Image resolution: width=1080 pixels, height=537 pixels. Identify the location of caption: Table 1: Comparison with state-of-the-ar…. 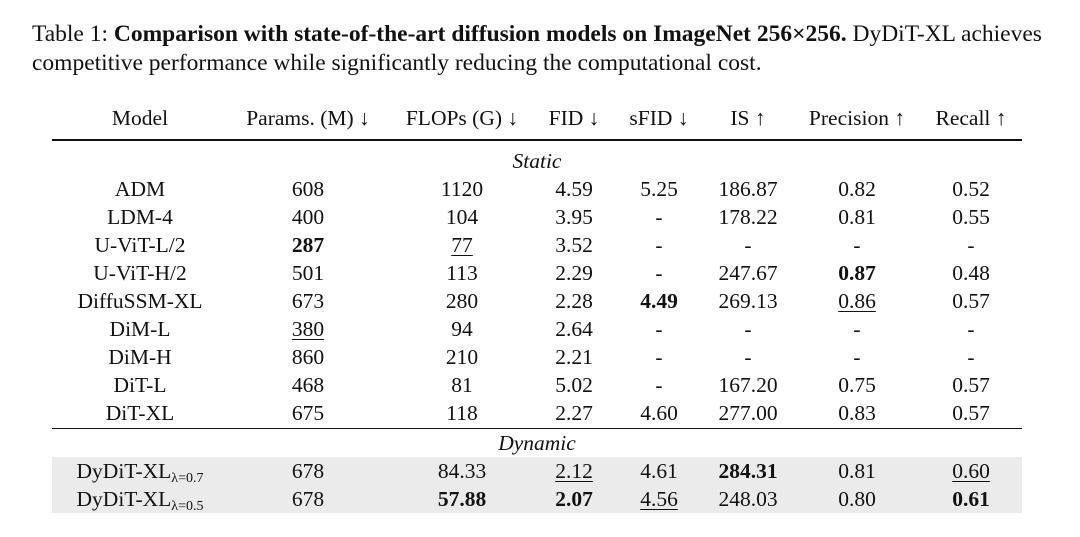
(547, 49).